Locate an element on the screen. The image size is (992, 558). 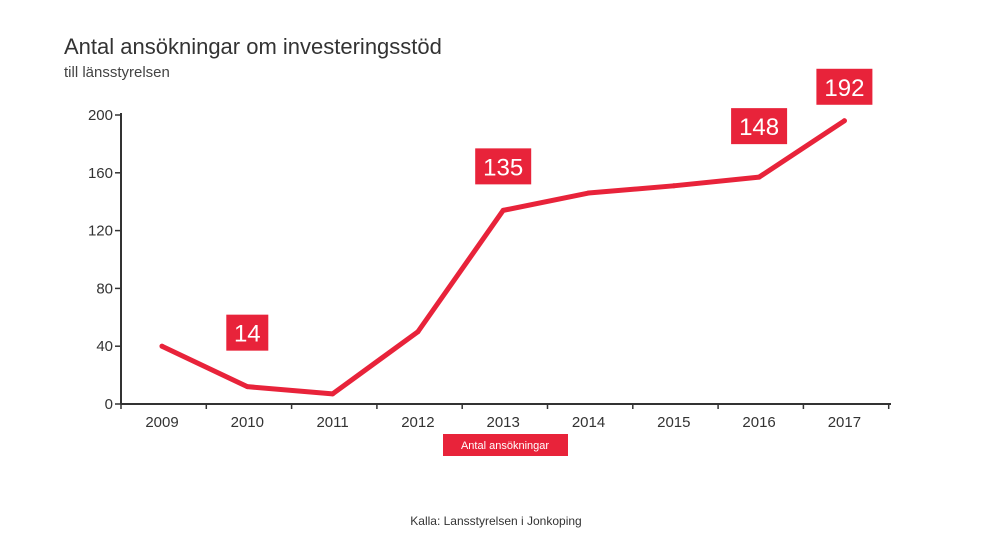
data-label: 192 is located at coordinates (844, 88).